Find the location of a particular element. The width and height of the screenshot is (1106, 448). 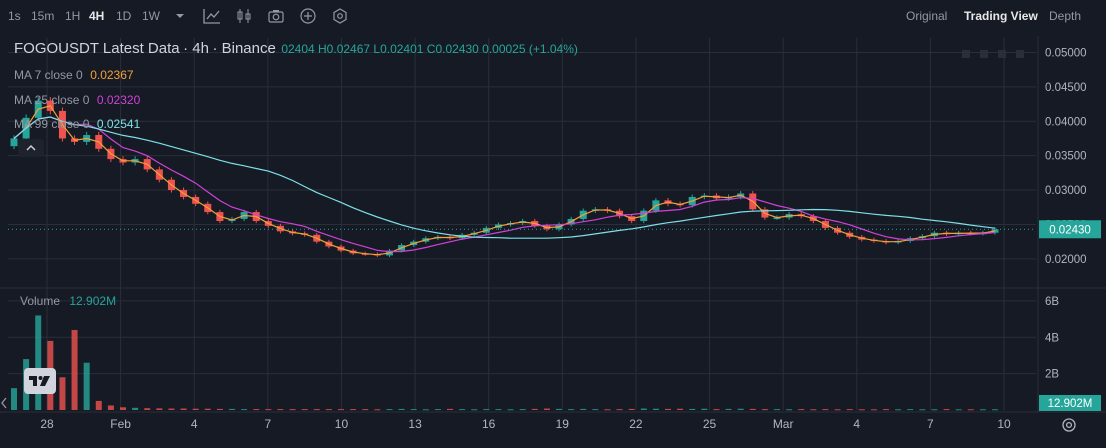

ma99-value: 0.02541 is located at coordinates (118, 124).